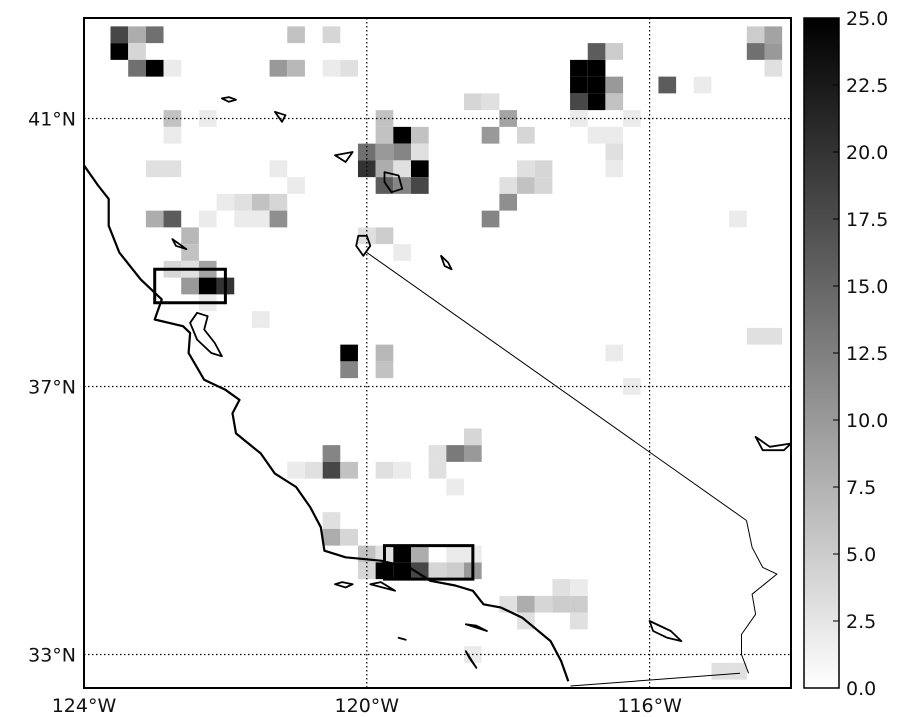 This screenshot has width=902, height=717. Describe the element at coordinates (867, 354) in the screenshot. I see `colorbar-tick-label: 12.5` at that location.